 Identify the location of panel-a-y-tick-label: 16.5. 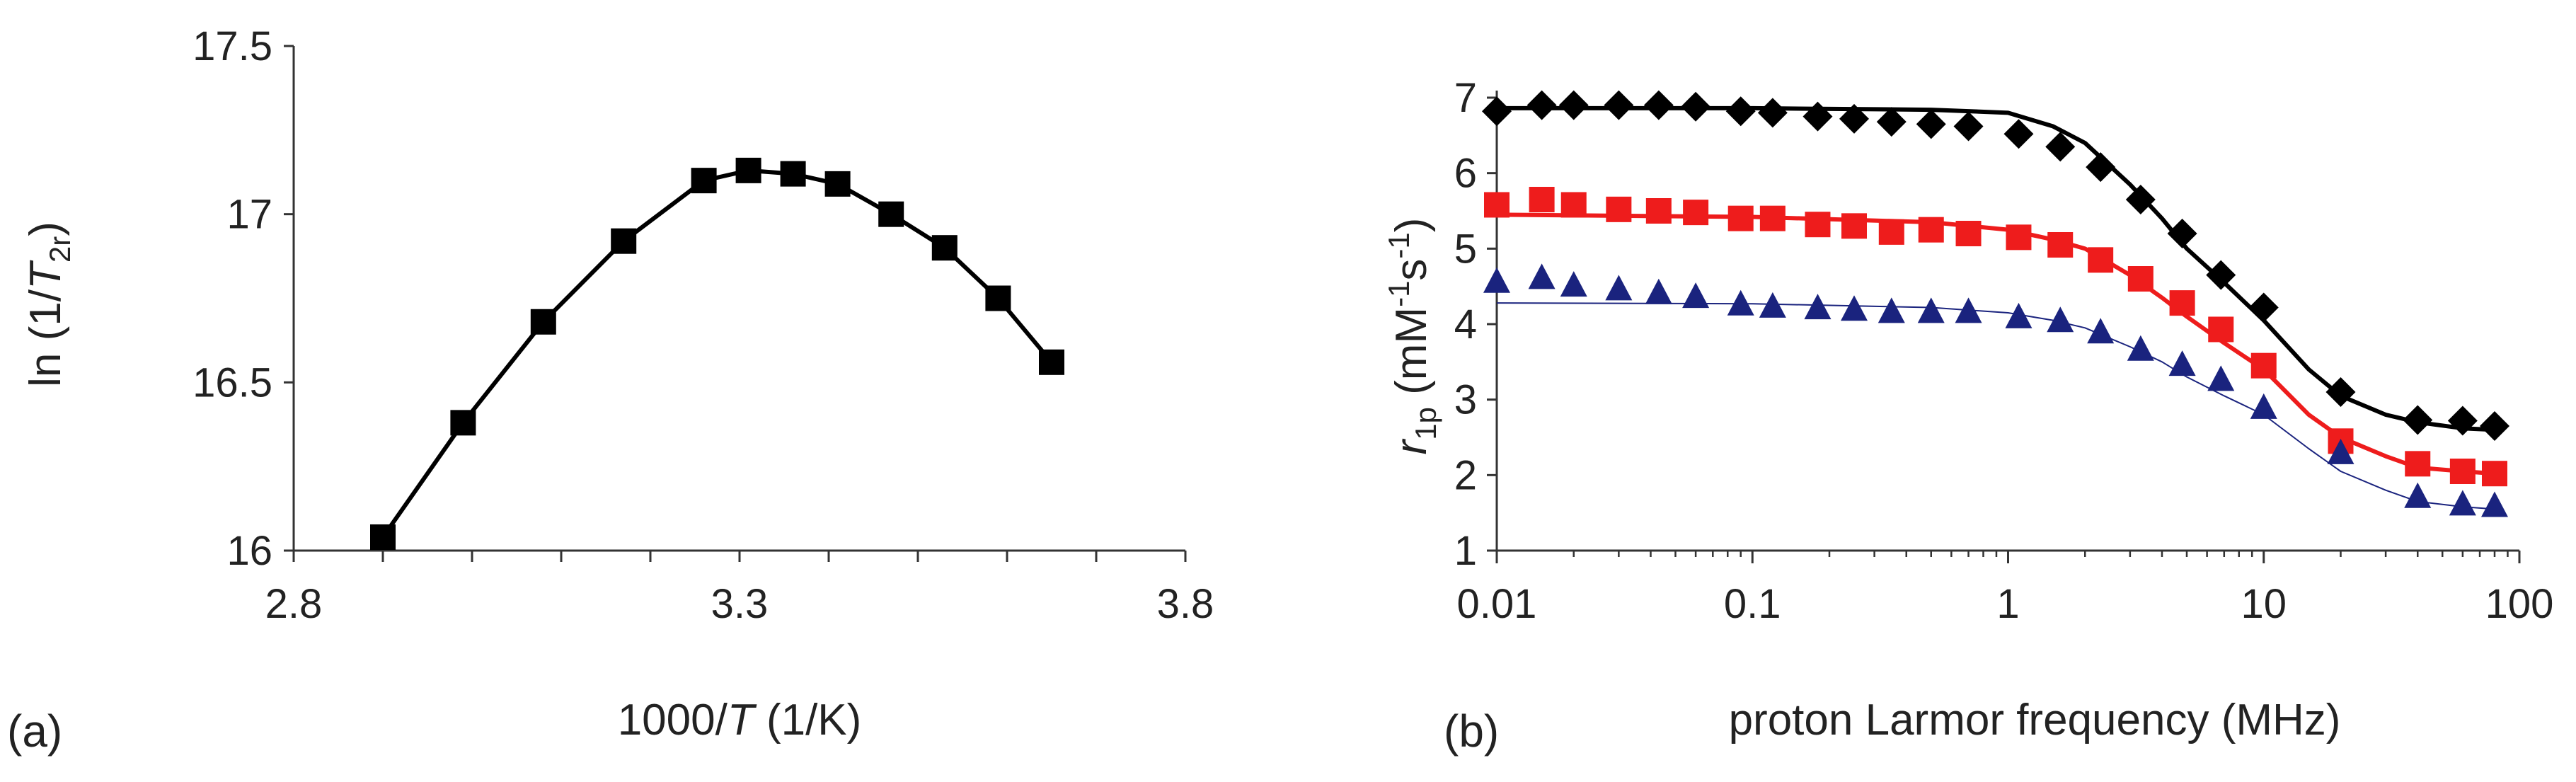
(232, 383).